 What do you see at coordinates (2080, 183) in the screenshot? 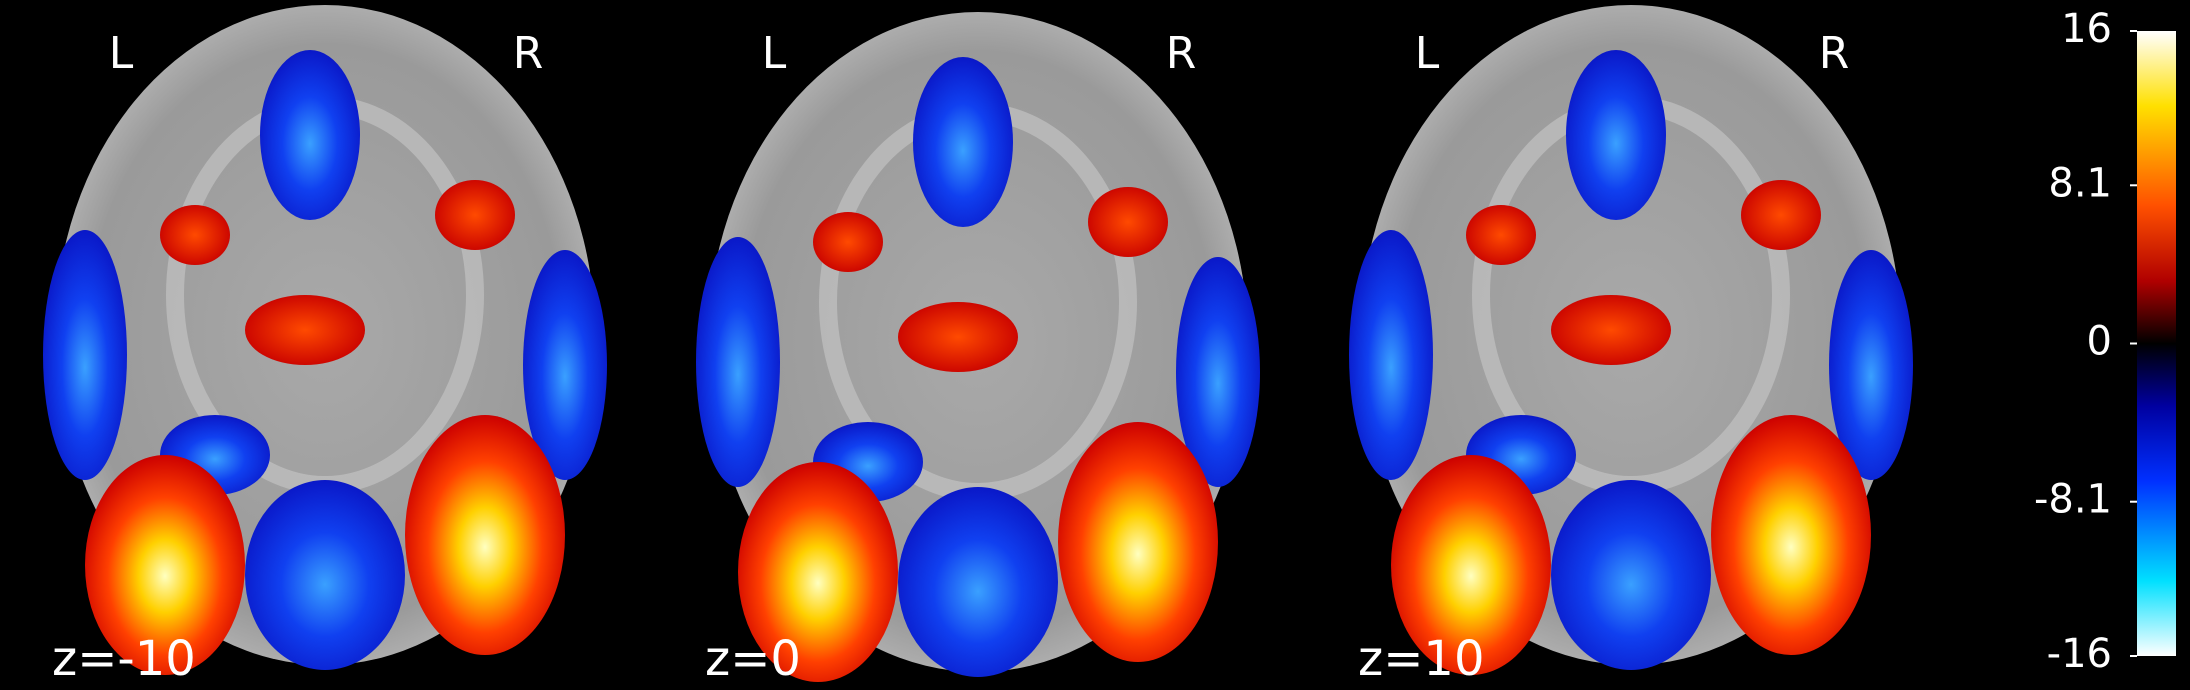
I see `colorbar-tick-label: 8.1` at bounding box center [2080, 183].